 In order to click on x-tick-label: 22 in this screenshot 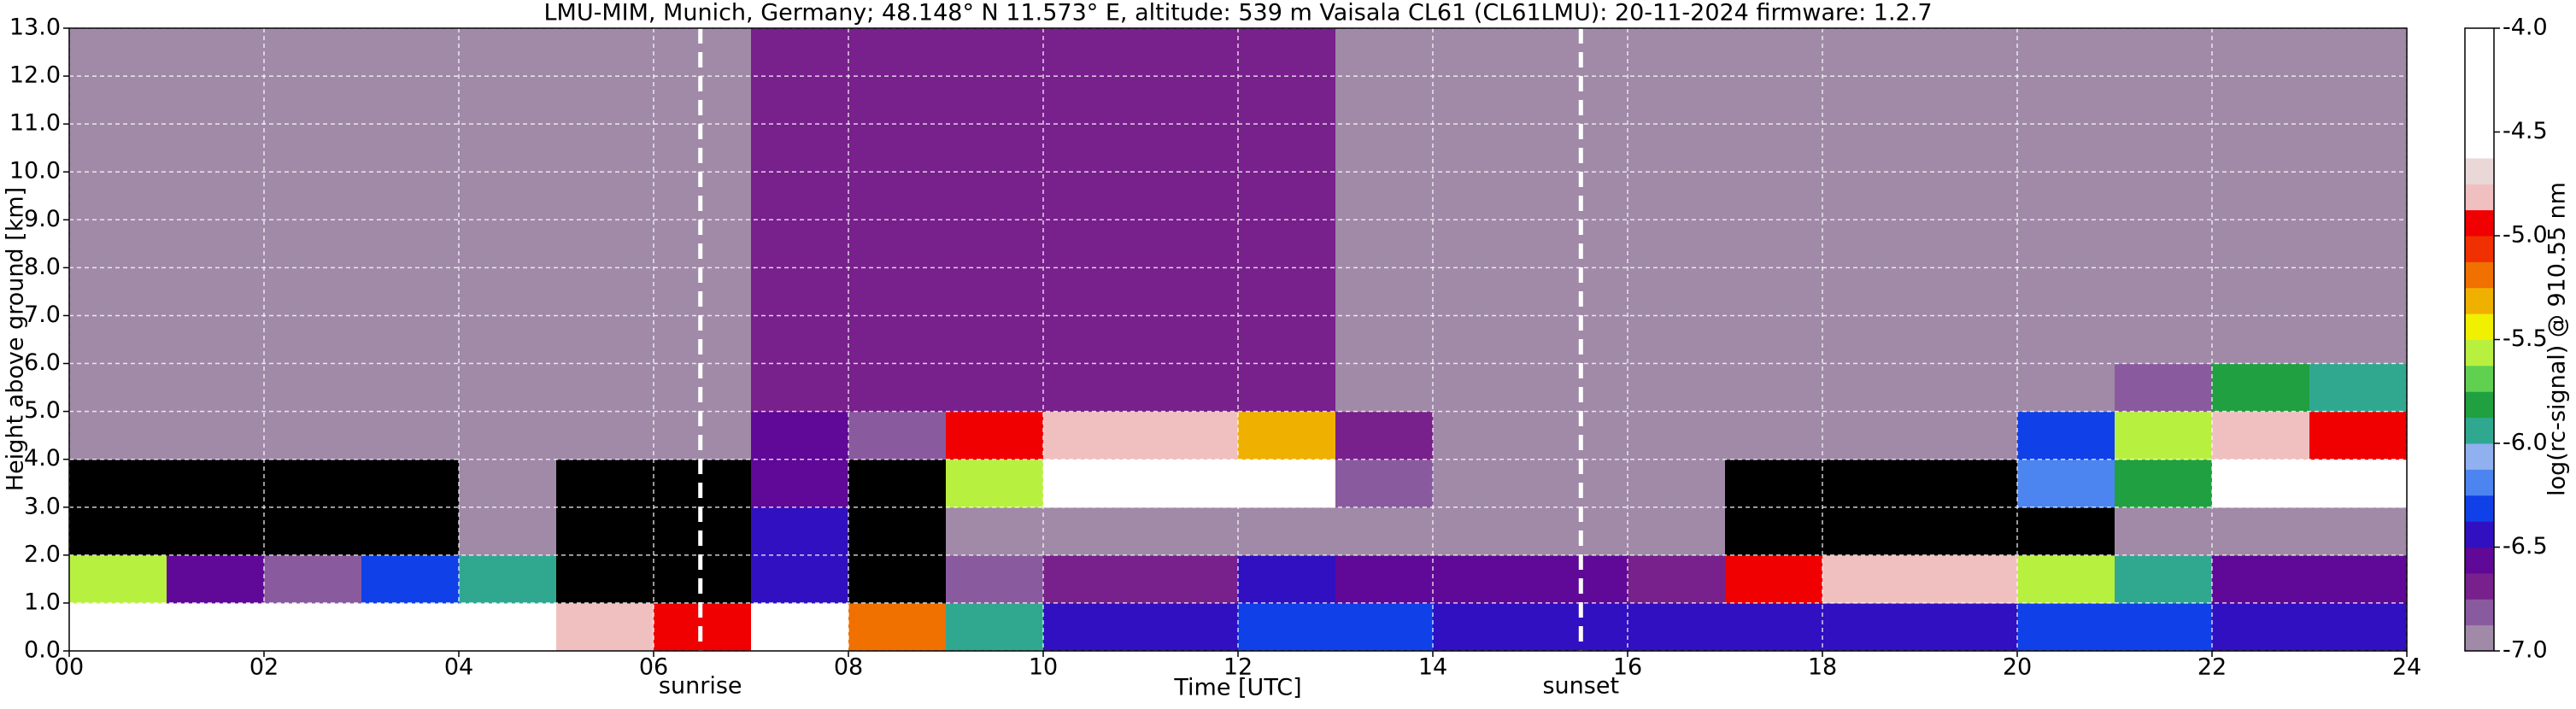, I will do `click(2212, 667)`.